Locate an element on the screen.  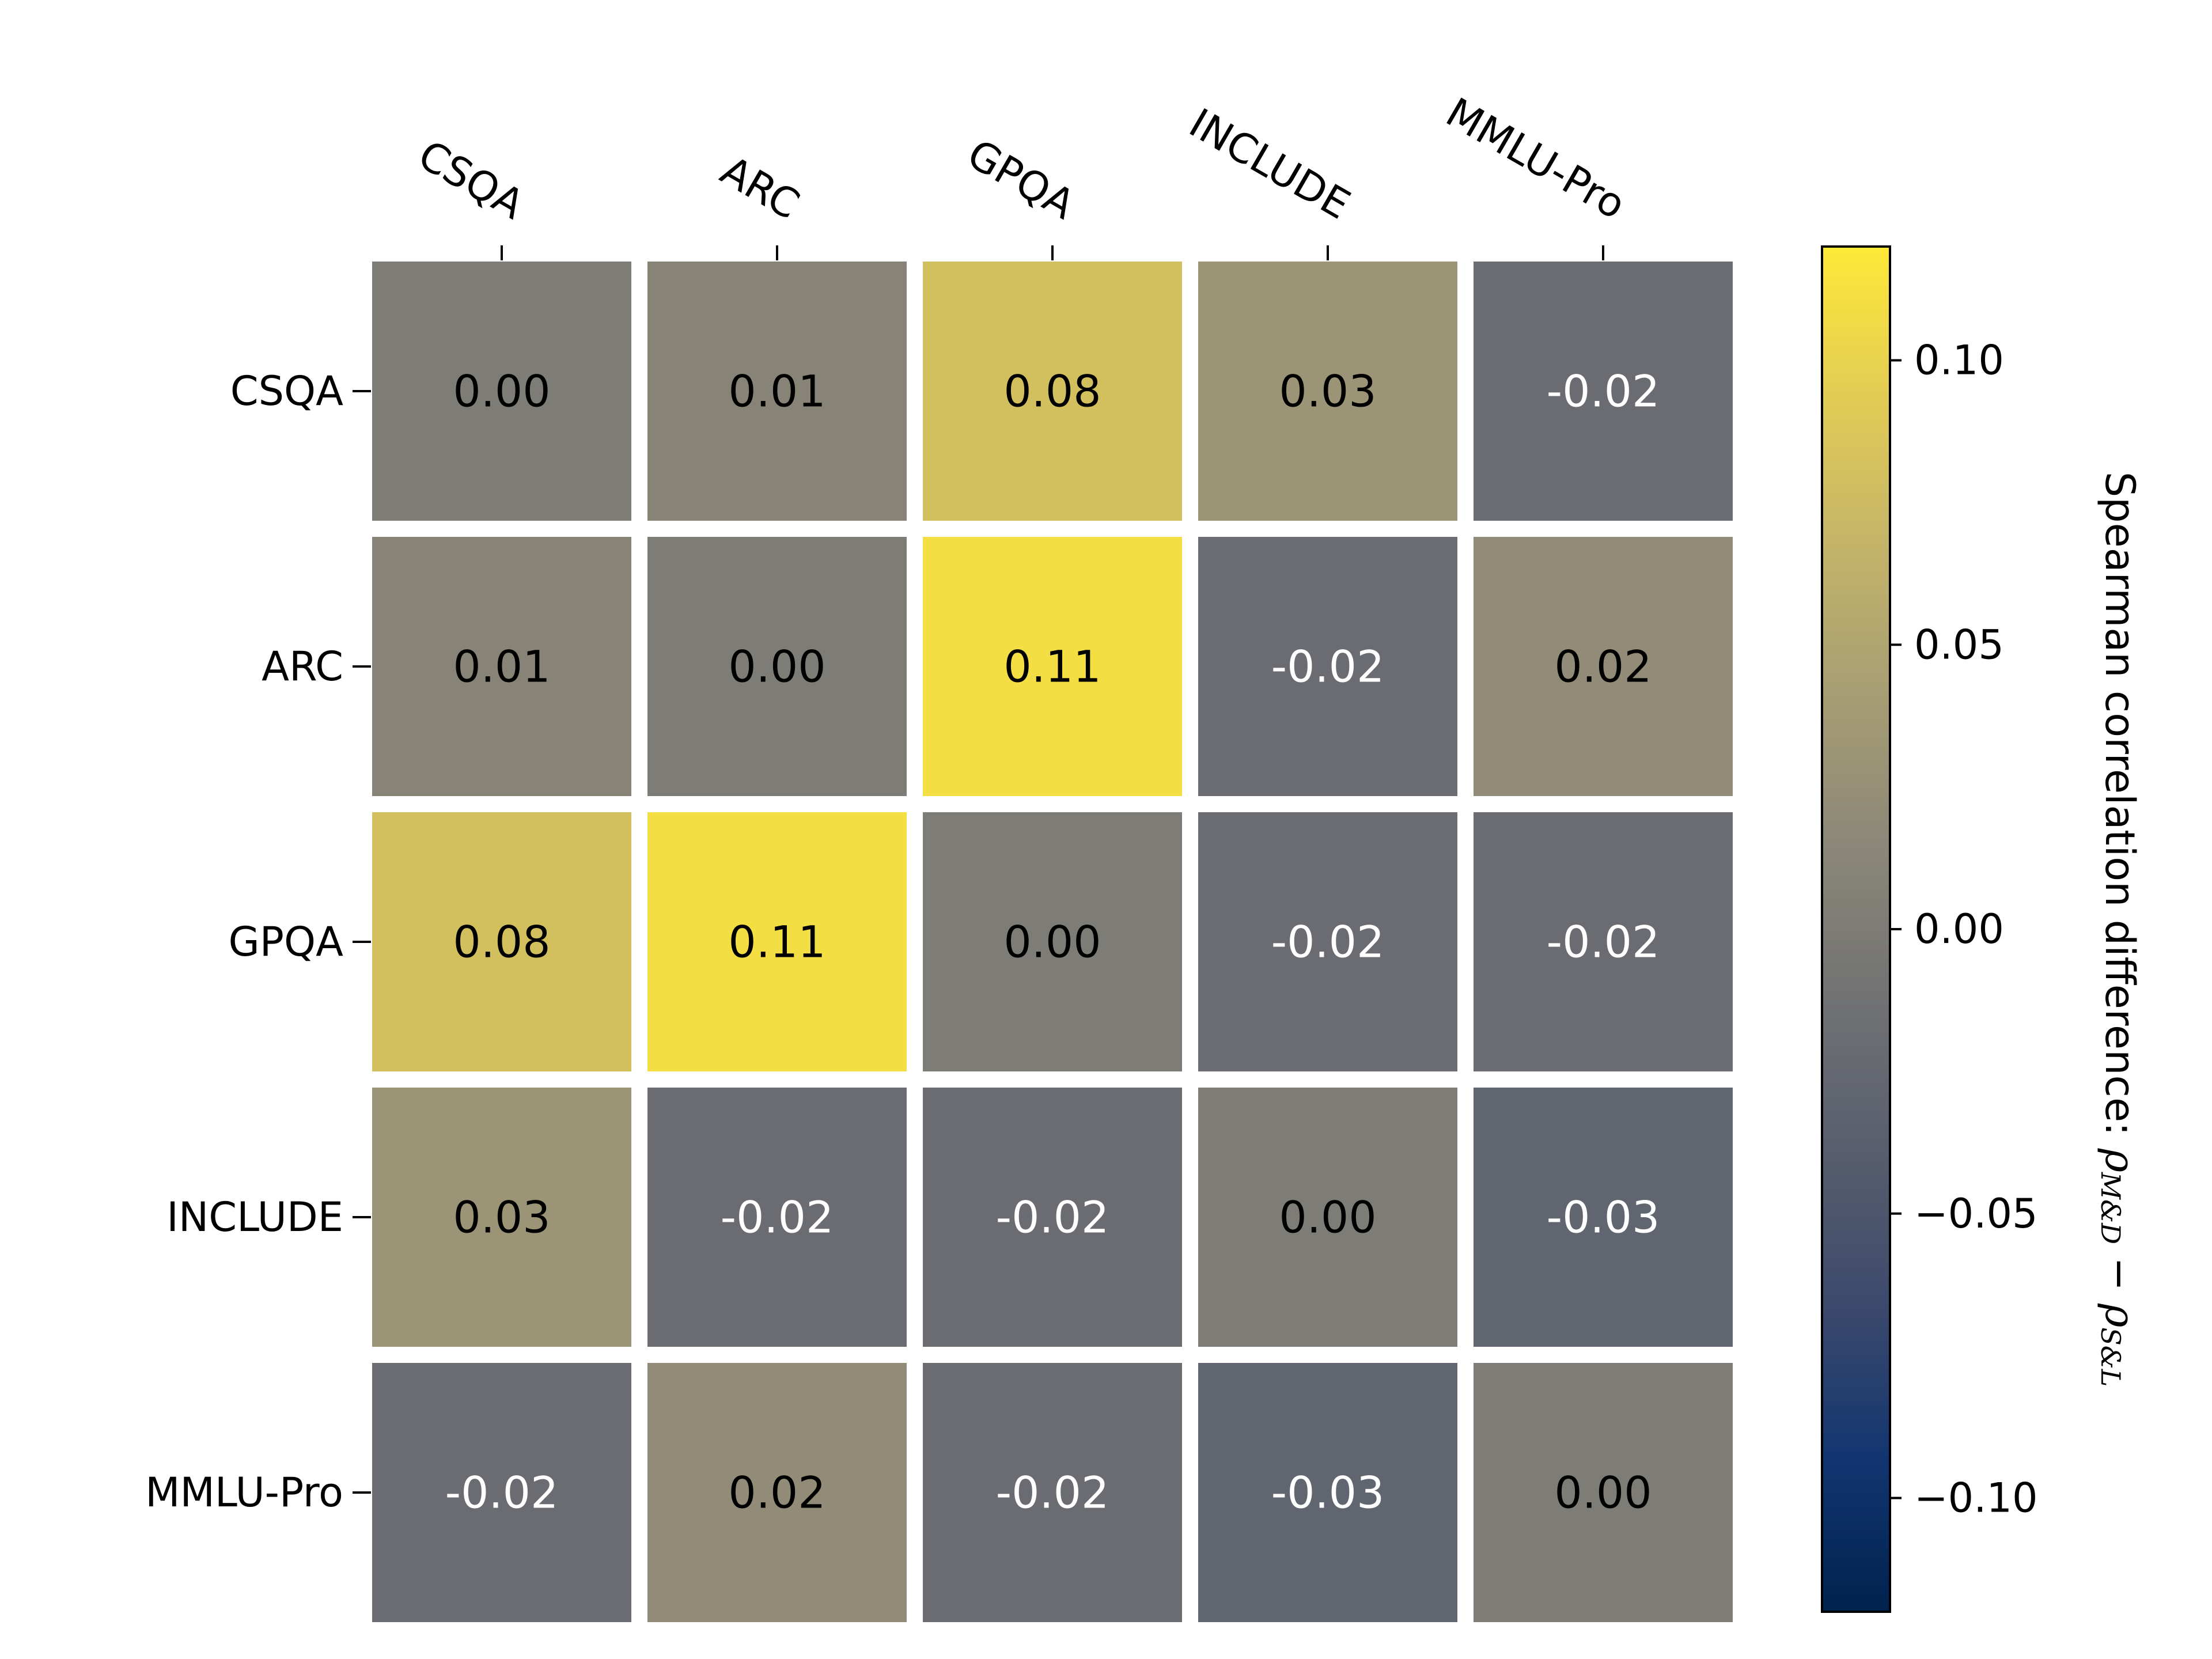
y-axis: CSQA ARC GPQA INCLUDE MMLU-Pro is located at coordinates (258, 942).